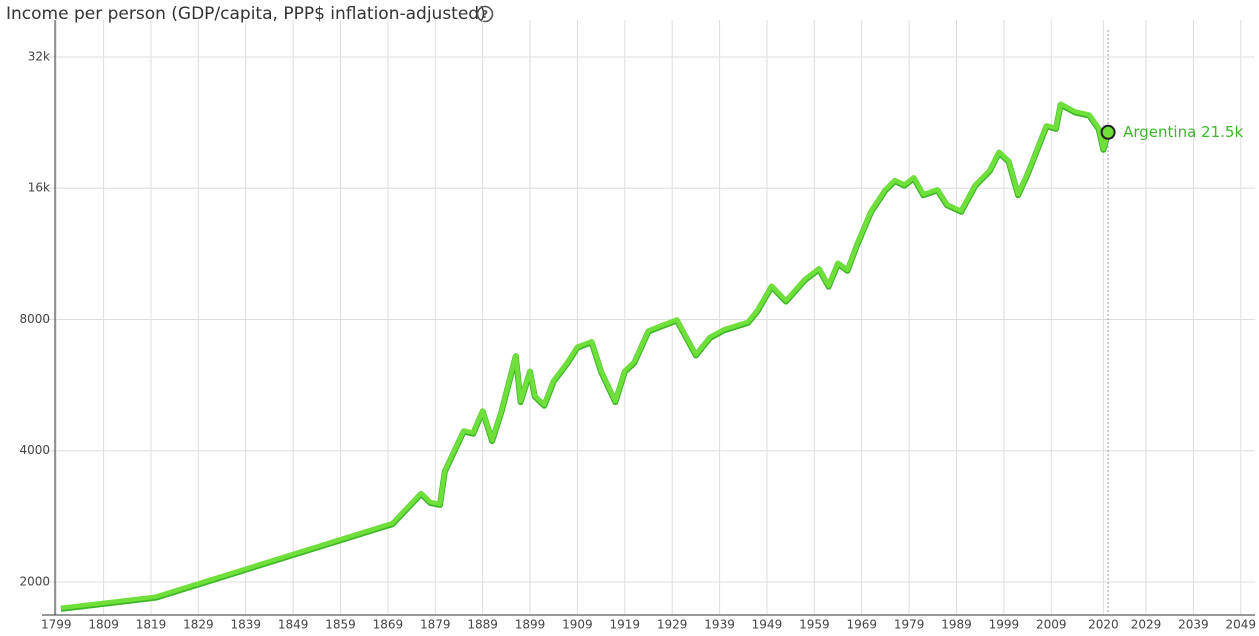 The height and width of the screenshot is (636, 1259). I want to click on x-tick-label: 1809, so click(103, 625).